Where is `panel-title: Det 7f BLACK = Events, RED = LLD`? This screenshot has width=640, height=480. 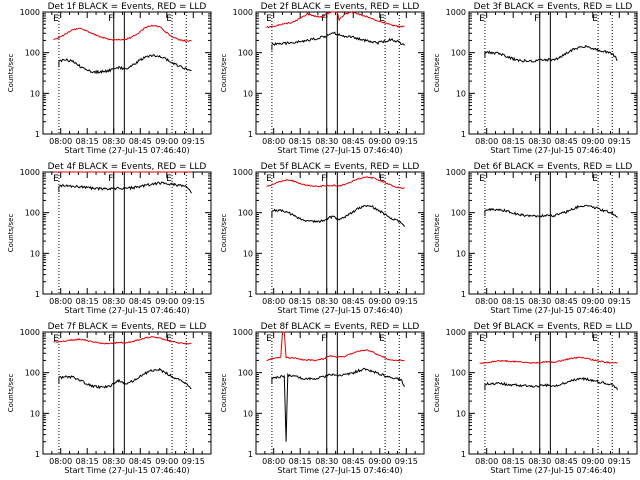 panel-title: Det 7f BLACK = Events, RED = LLD is located at coordinates (127, 327).